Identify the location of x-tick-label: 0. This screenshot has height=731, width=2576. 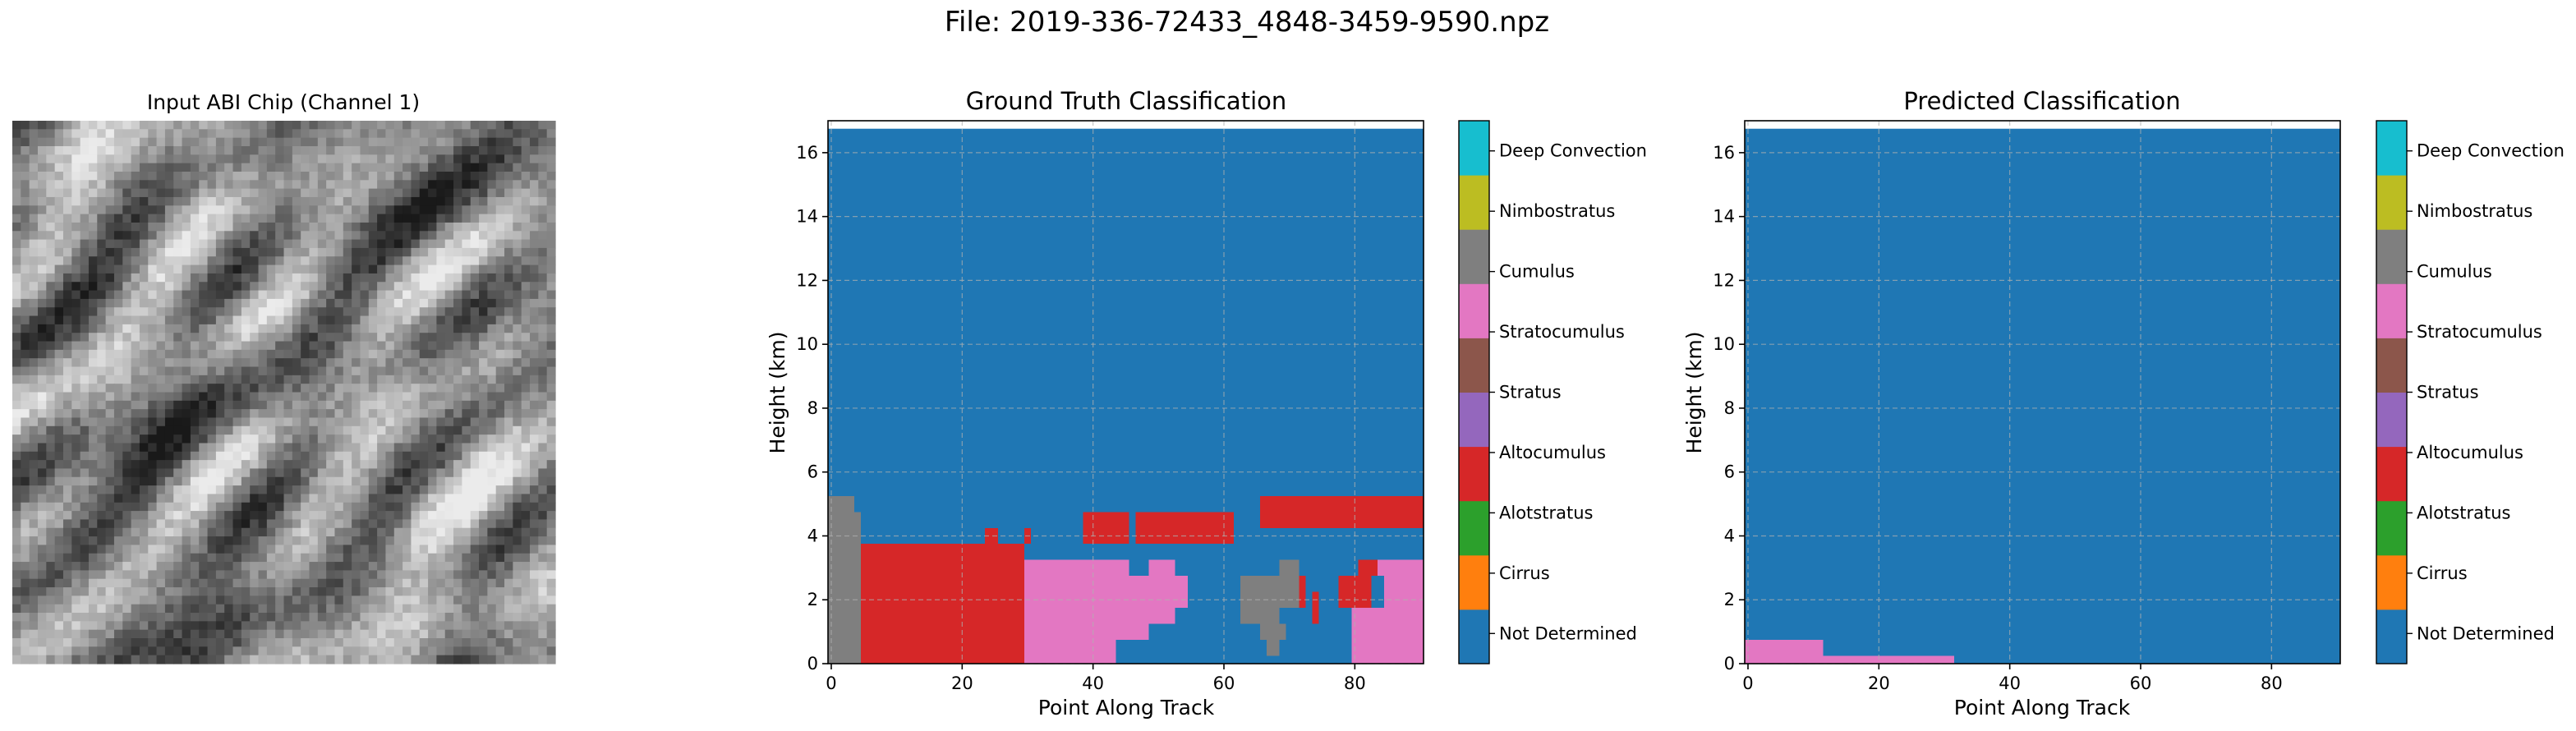
(831, 683).